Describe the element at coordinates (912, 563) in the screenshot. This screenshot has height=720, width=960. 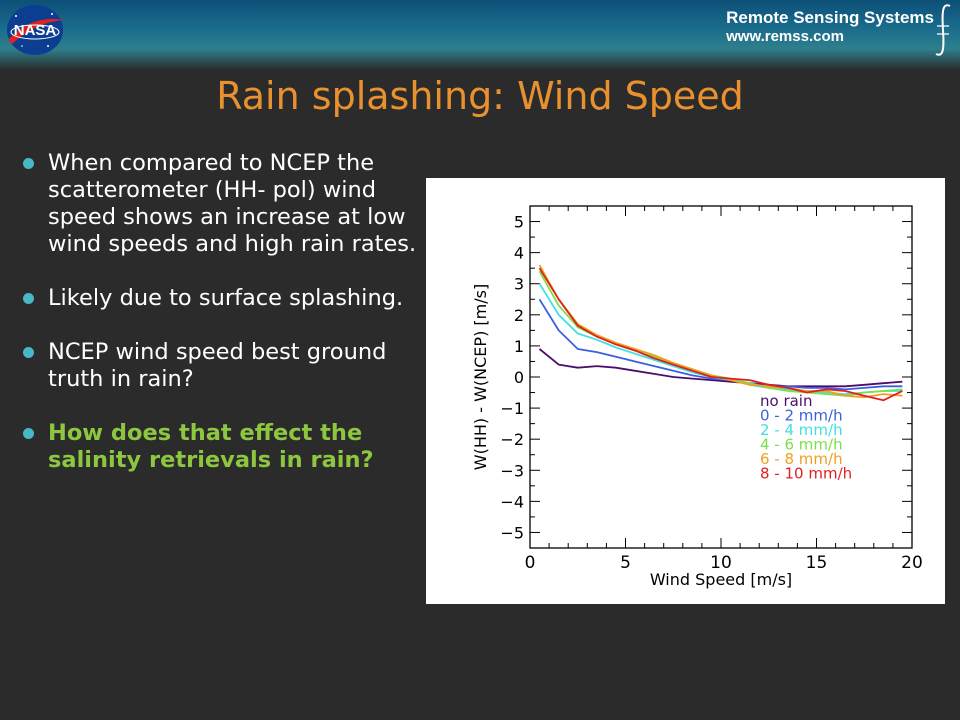
I see `x-tick-label: 20` at that location.